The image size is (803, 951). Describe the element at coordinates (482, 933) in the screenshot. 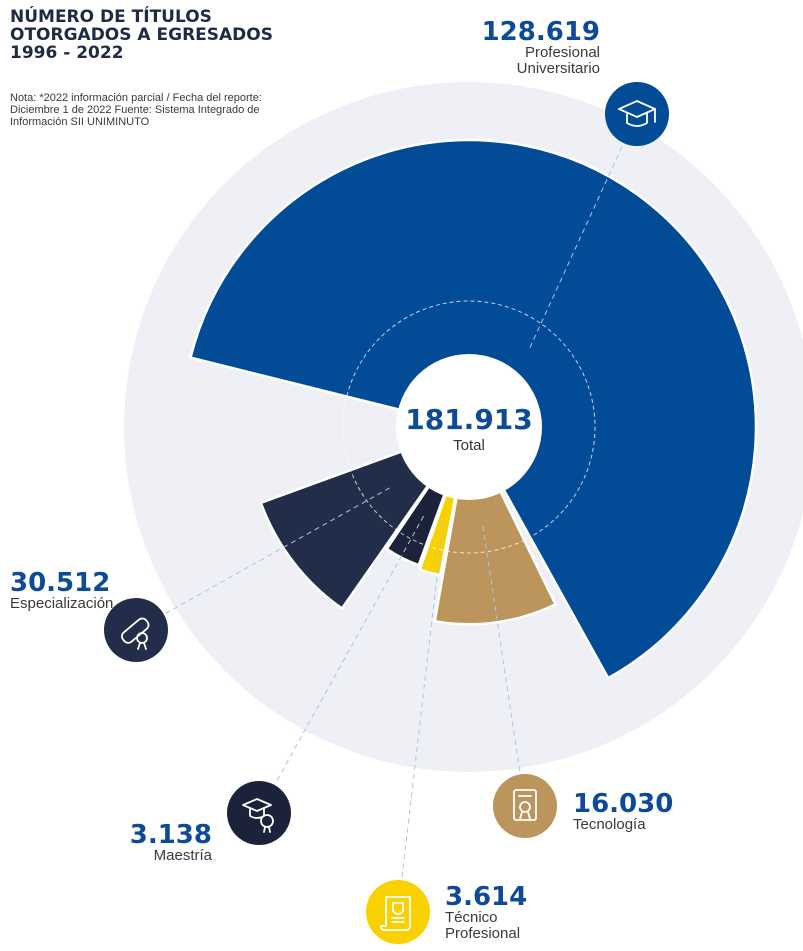

I see `category-label-tecnico-profesional: Profesional` at that location.